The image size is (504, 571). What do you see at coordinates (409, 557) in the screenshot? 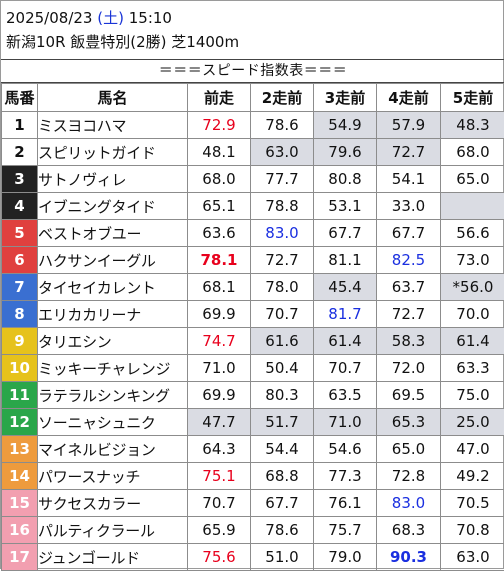
I see `speed-index-run-4: 90.3` at bounding box center [409, 557].